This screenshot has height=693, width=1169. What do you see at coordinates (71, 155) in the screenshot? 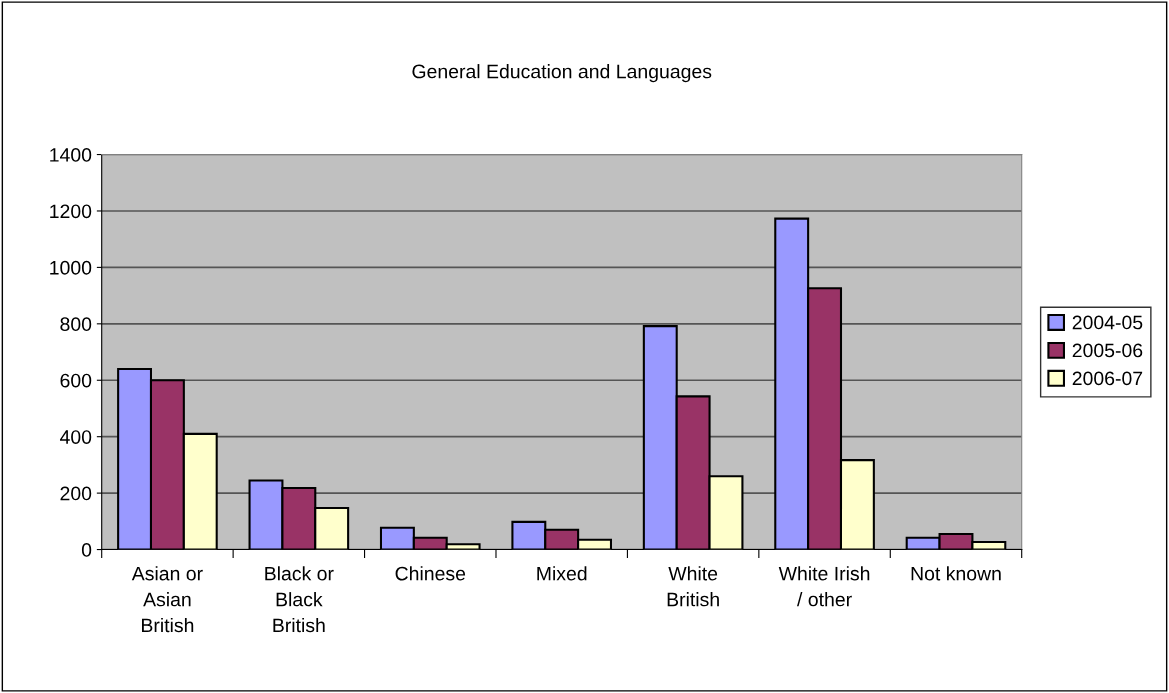
I see `y-tick-label: 1400` at bounding box center [71, 155].